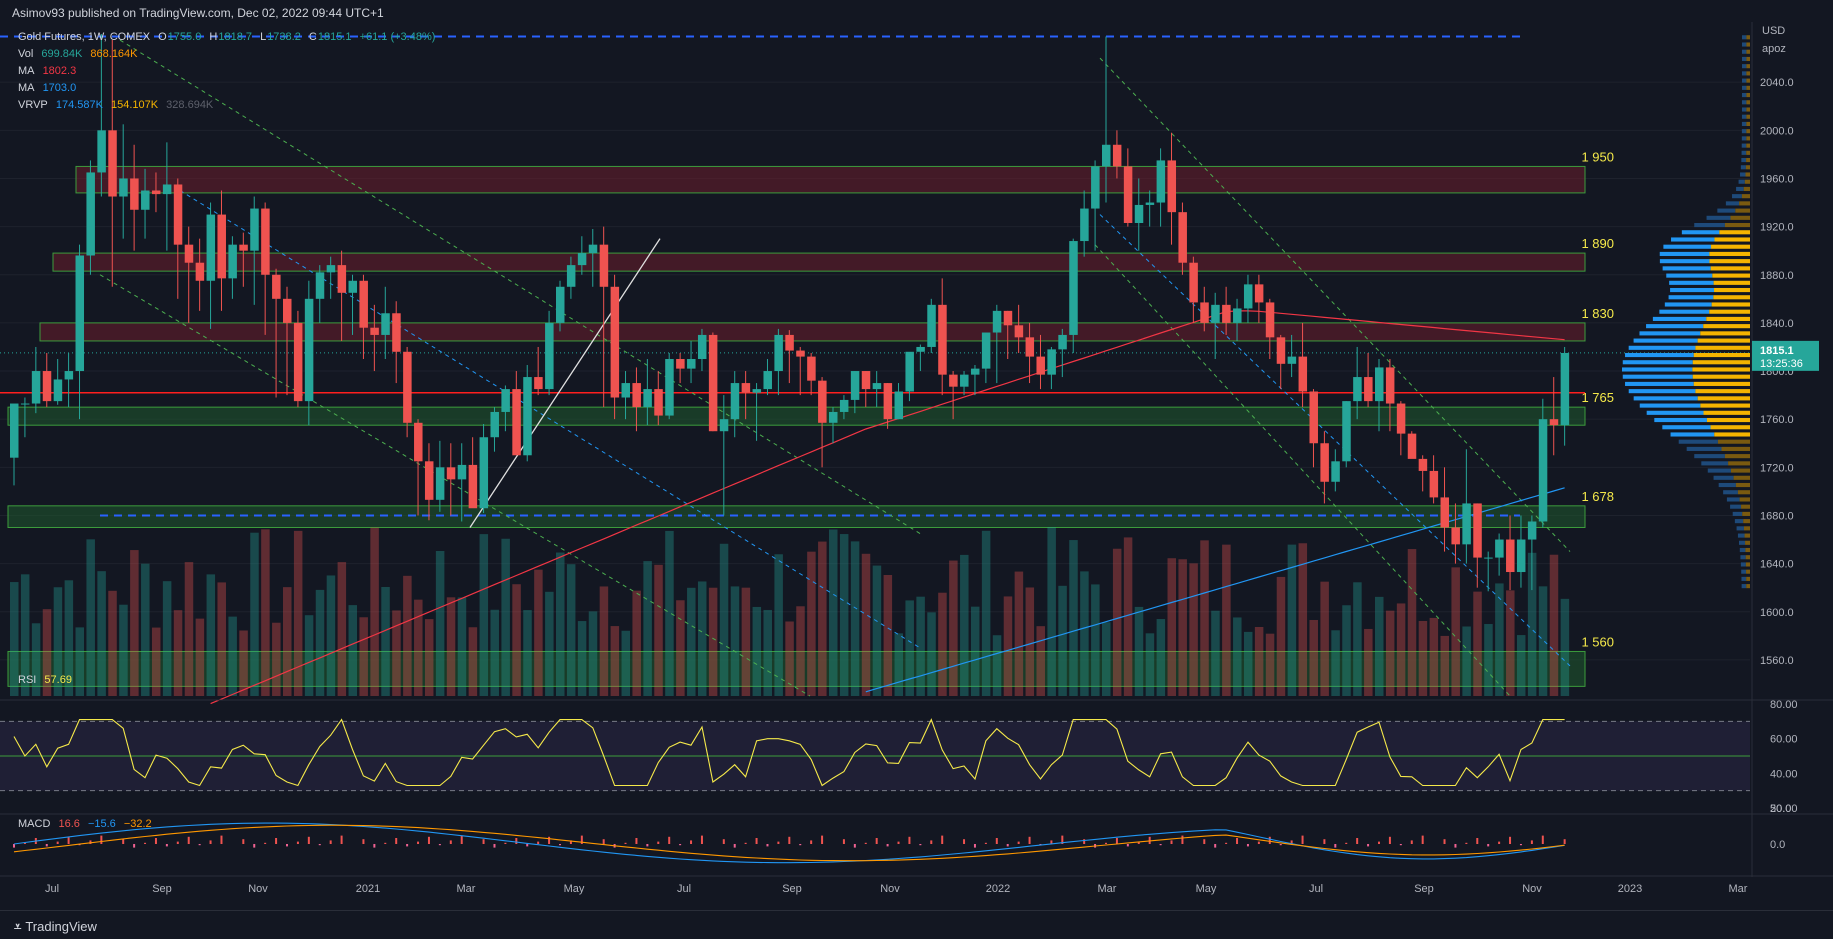 The width and height of the screenshot is (1833, 939). I want to click on price-tick: 2040.0, so click(1777, 83).